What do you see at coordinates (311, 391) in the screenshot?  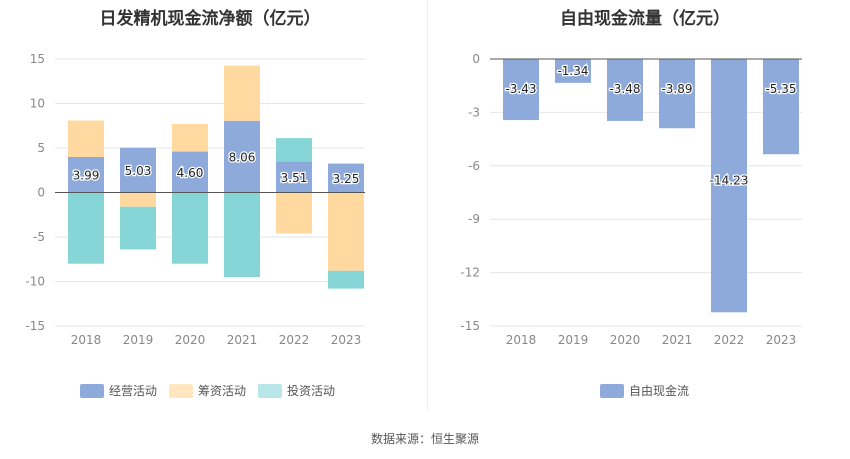 I see `legend-label: 投资活动` at bounding box center [311, 391].